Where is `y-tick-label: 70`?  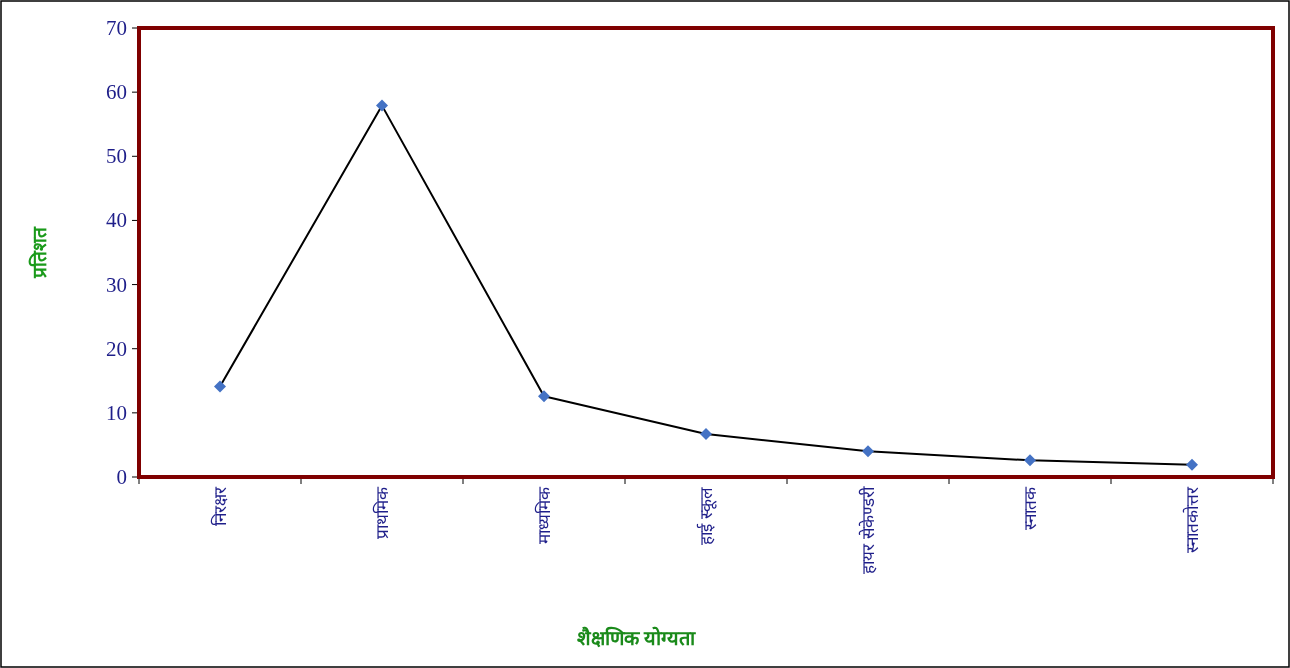
y-tick-label: 70 is located at coordinates (116, 28).